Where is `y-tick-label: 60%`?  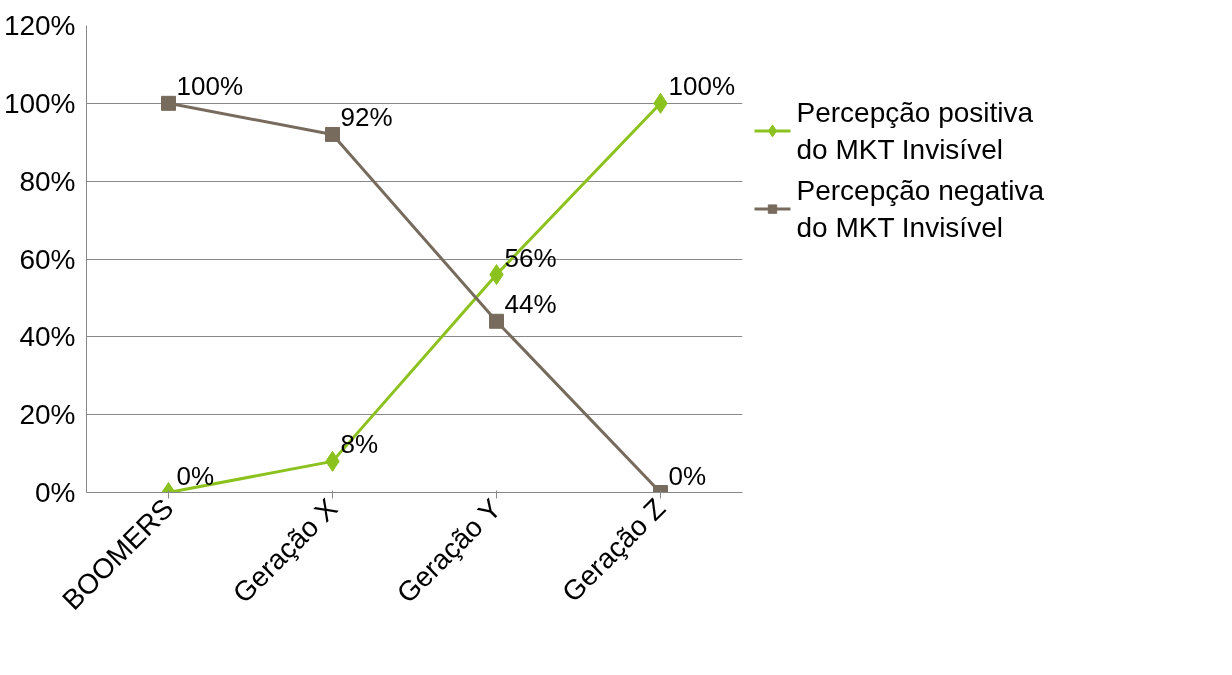 y-tick-label: 60% is located at coordinates (47, 259).